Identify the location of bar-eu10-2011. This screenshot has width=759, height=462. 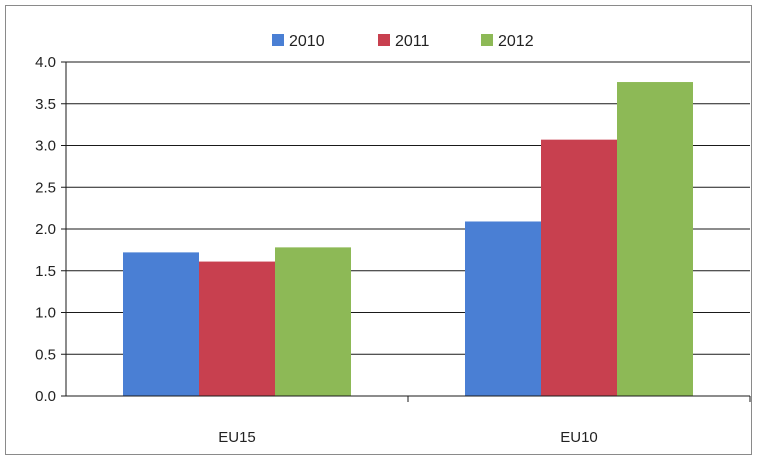
(579, 267).